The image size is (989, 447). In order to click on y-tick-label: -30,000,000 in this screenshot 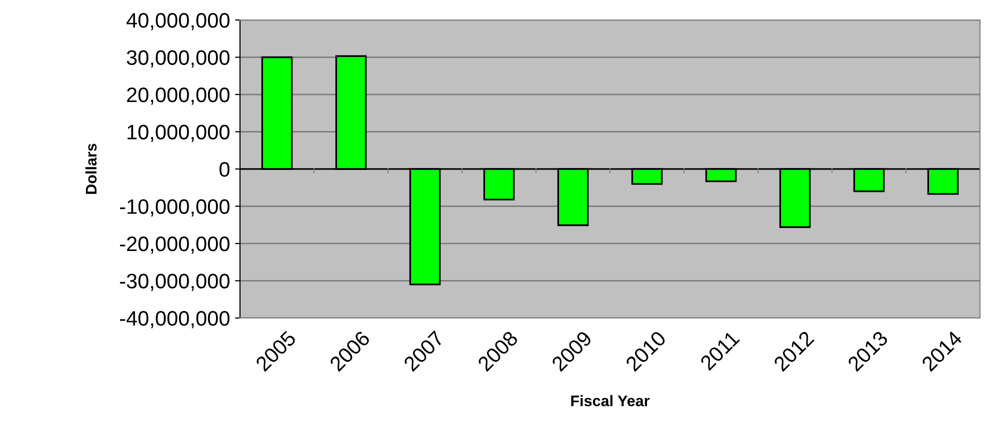, I will do `click(175, 282)`.